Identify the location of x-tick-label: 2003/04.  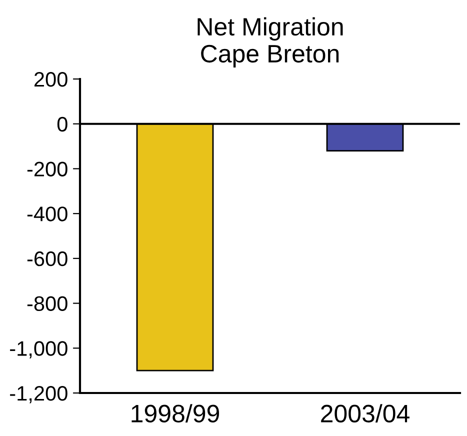
(365, 413).